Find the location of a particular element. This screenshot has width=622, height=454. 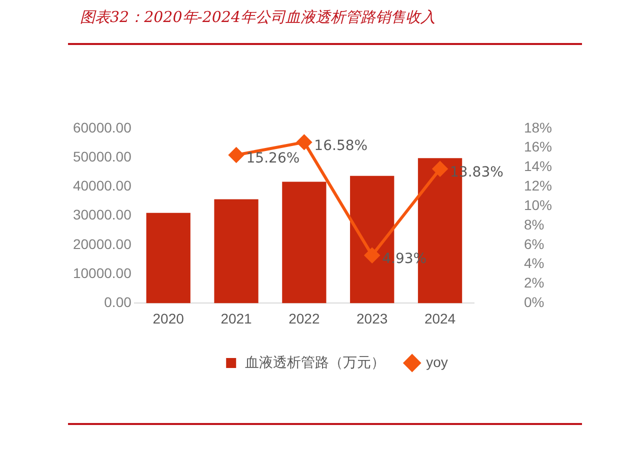

y-tick-label: 40000.00 is located at coordinates (102, 186).